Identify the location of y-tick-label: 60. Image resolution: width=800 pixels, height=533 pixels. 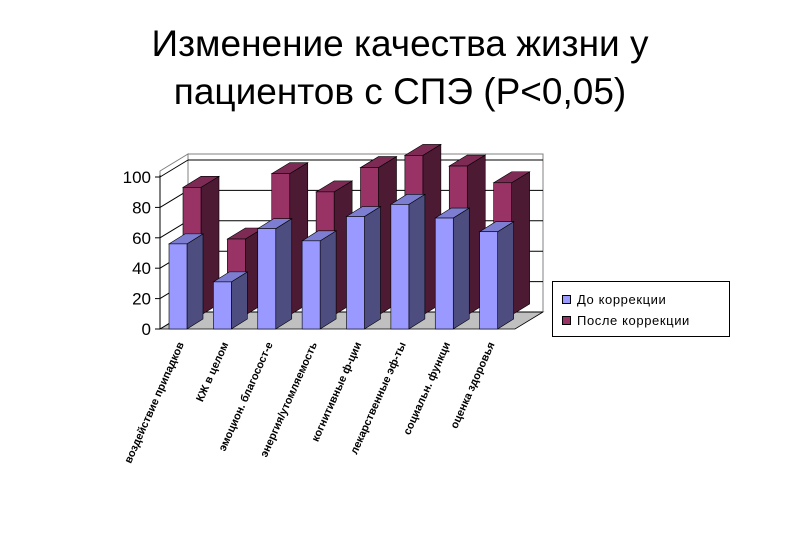
(141, 238).